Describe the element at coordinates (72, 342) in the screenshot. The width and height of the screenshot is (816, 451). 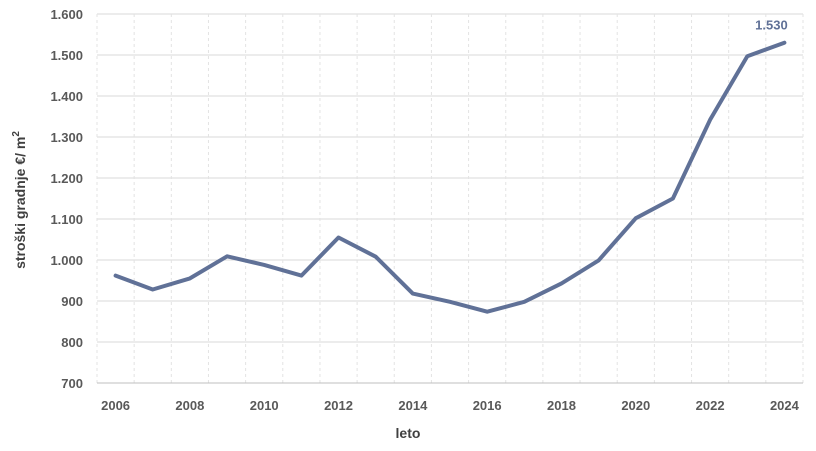
I see `y-tick-label: 800` at that location.